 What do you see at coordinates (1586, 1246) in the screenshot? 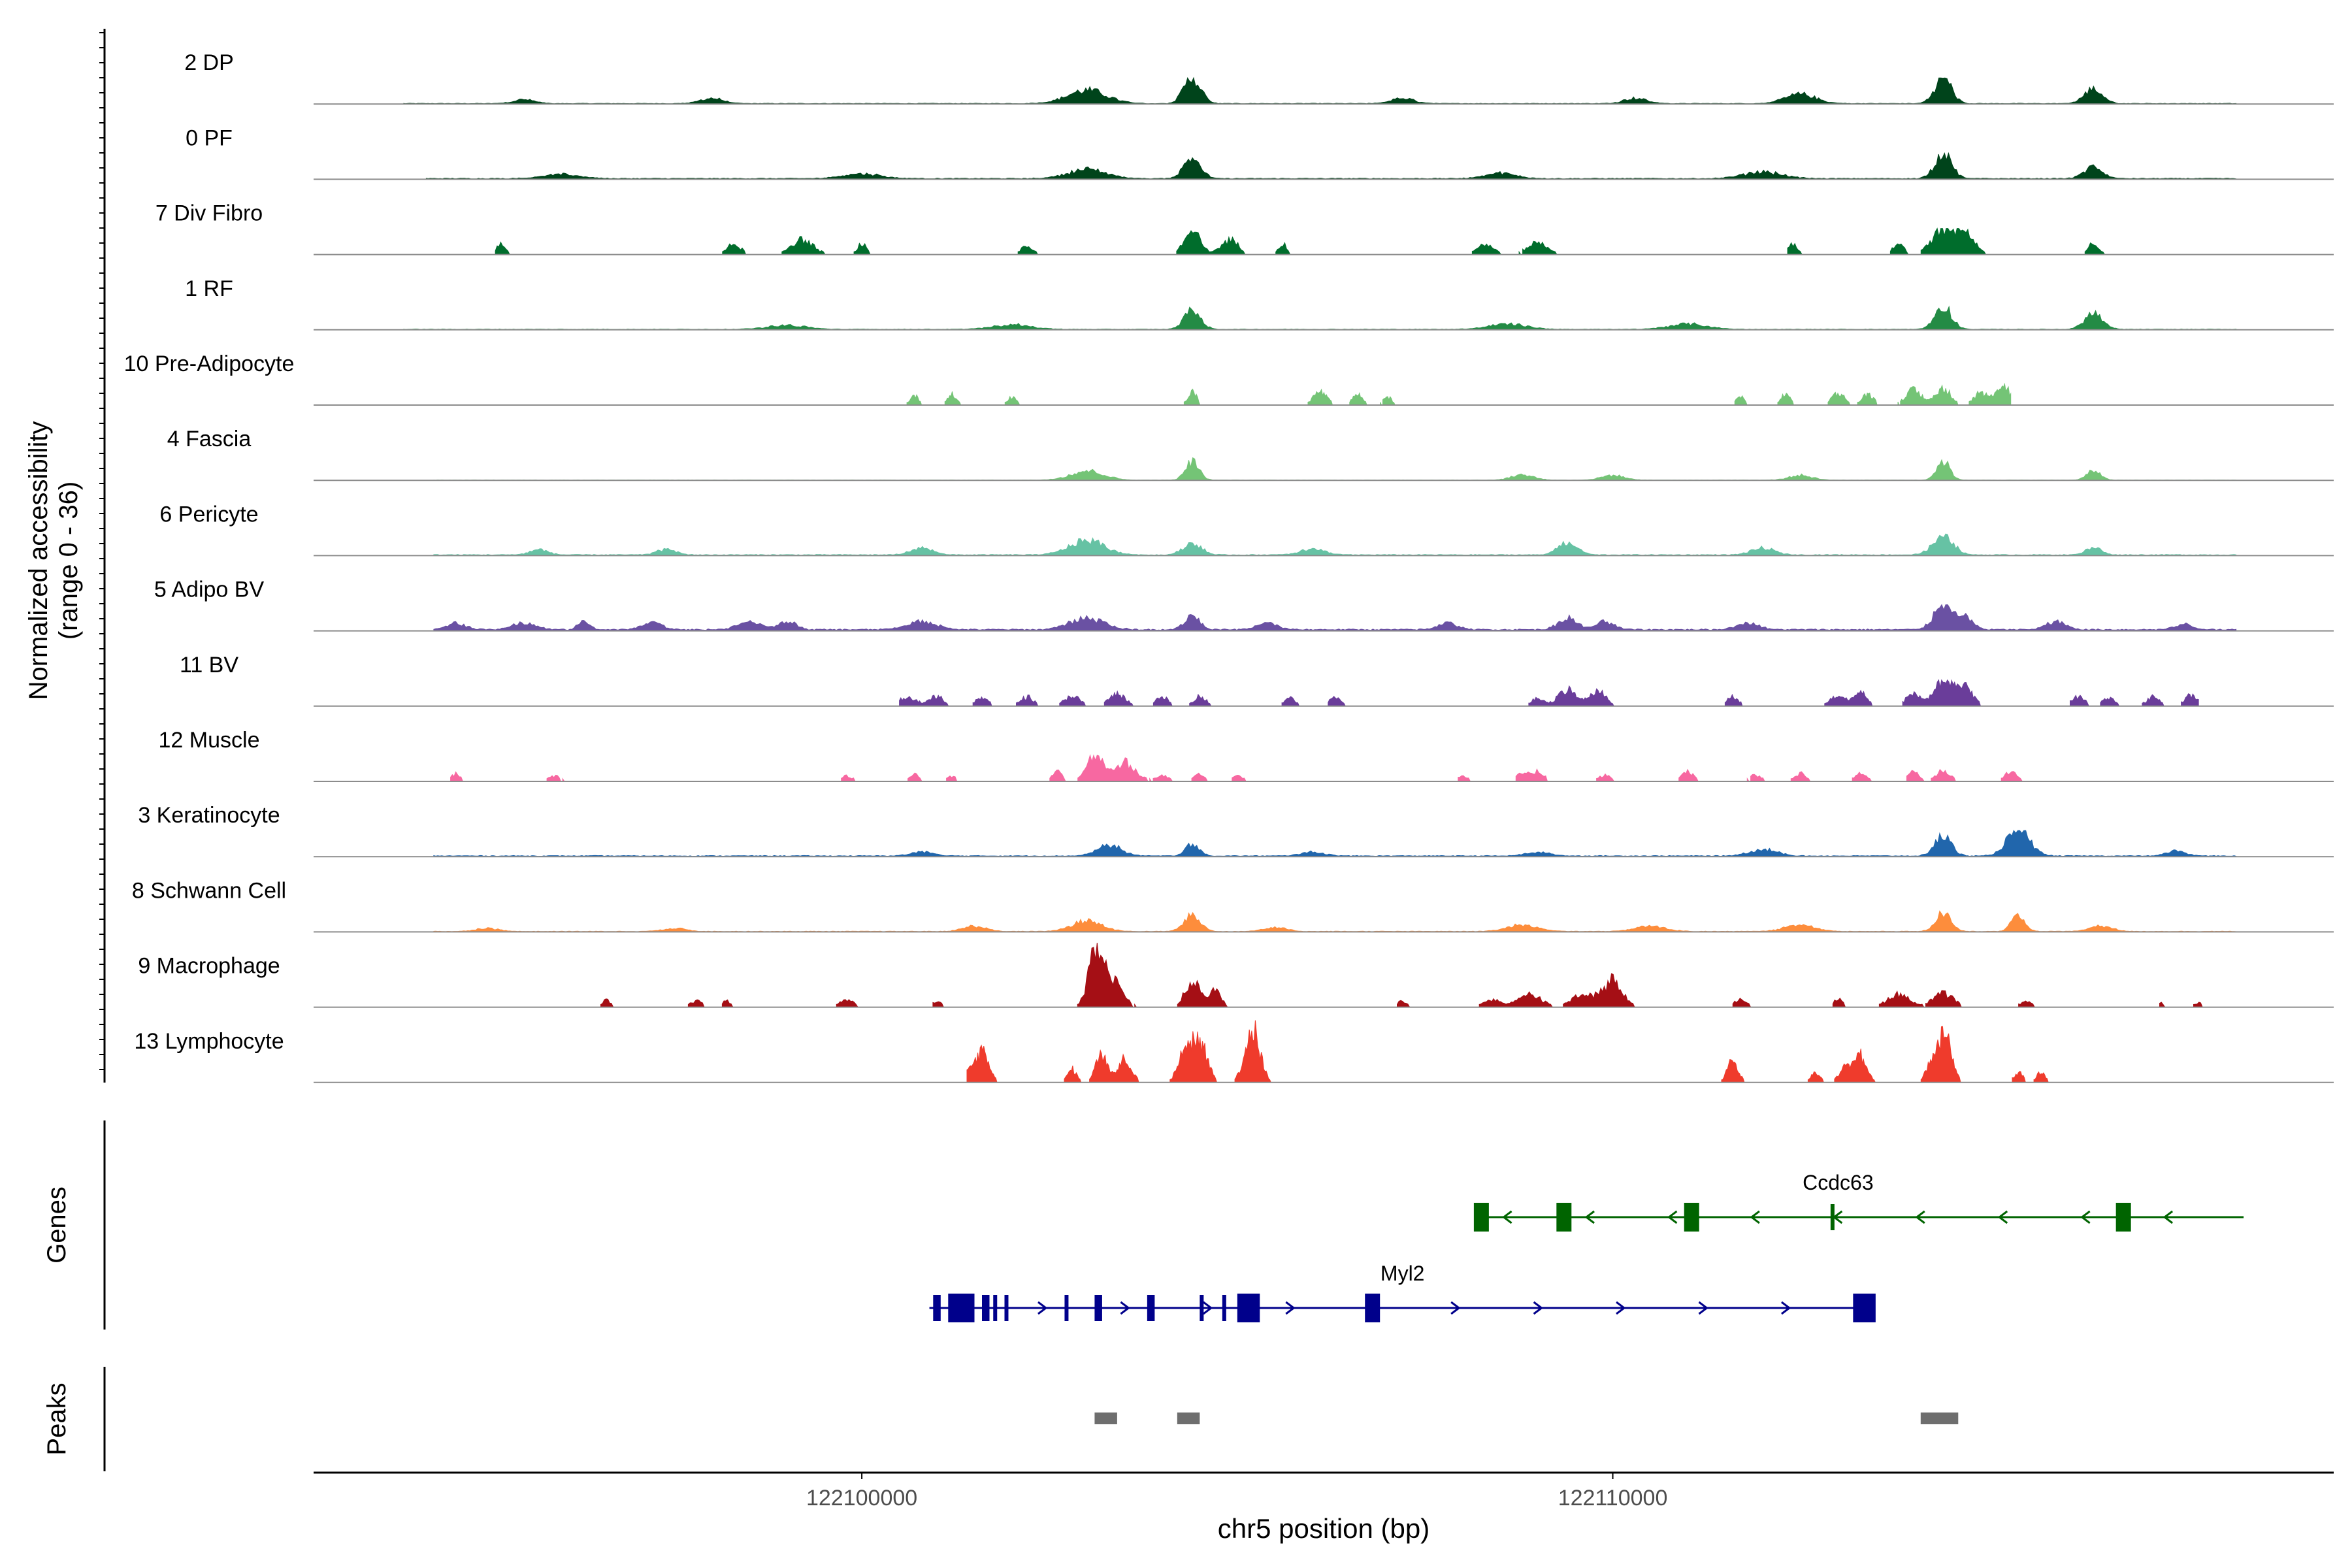
I see `gene-annotation-panel: Ccdc63 Myl2` at bounding box center [1586, 1246].